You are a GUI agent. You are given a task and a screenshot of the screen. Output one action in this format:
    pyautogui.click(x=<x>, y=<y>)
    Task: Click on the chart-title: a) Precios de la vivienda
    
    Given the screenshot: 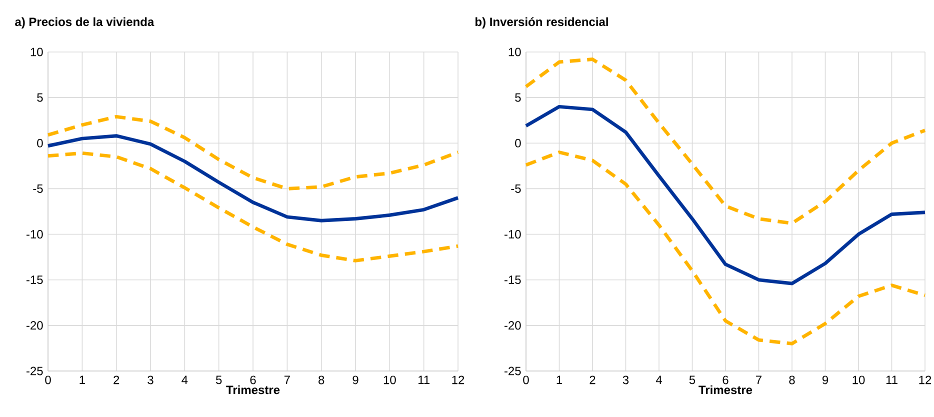 What is the action you would take?
    pyautogui.click(x=84, y=22)
    